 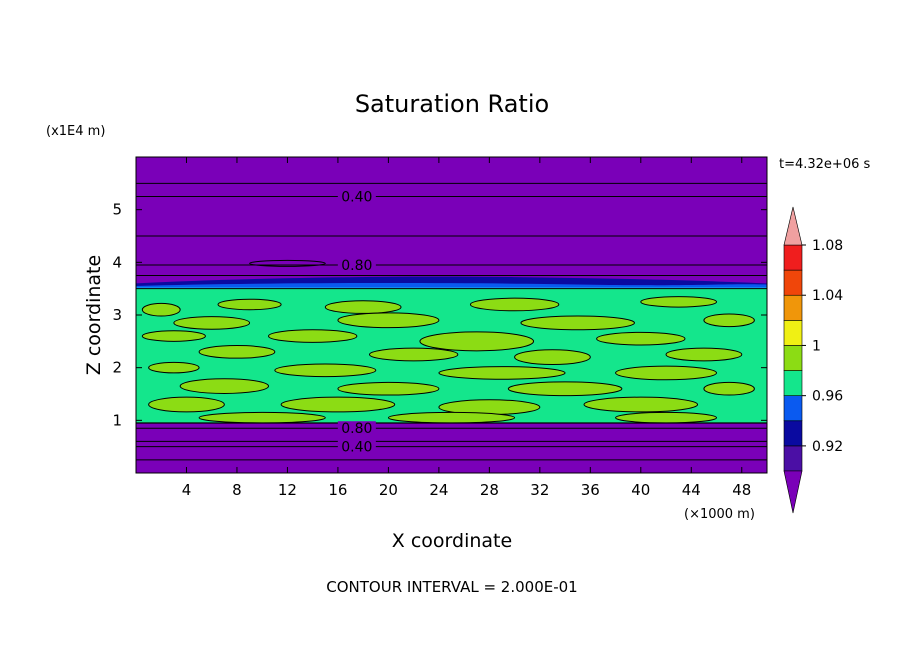 I want to click on x-axis-unit-label: (×1000 m), so click(x=719, y=514).